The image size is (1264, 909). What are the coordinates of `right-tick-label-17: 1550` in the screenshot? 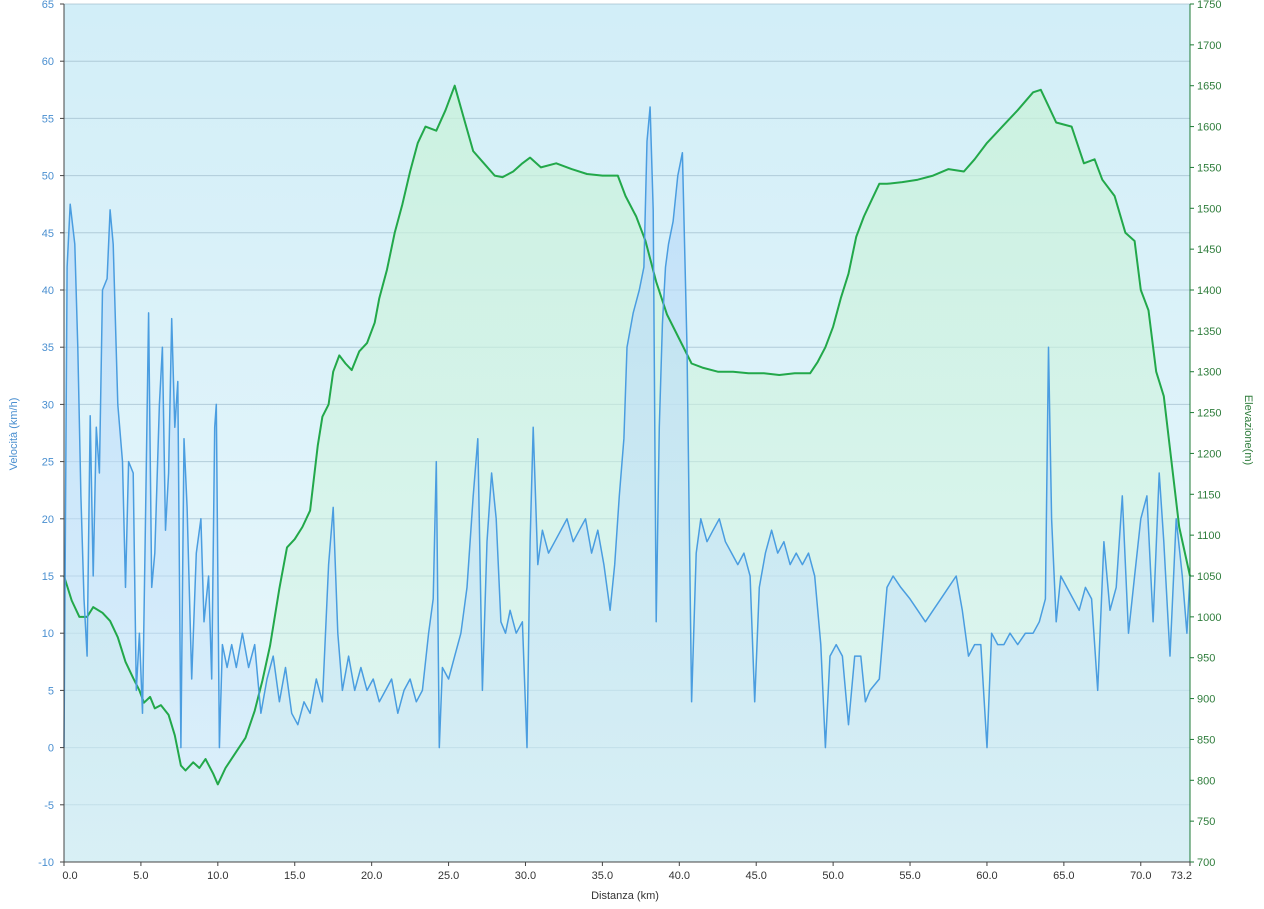 It's located at (1209, 168).